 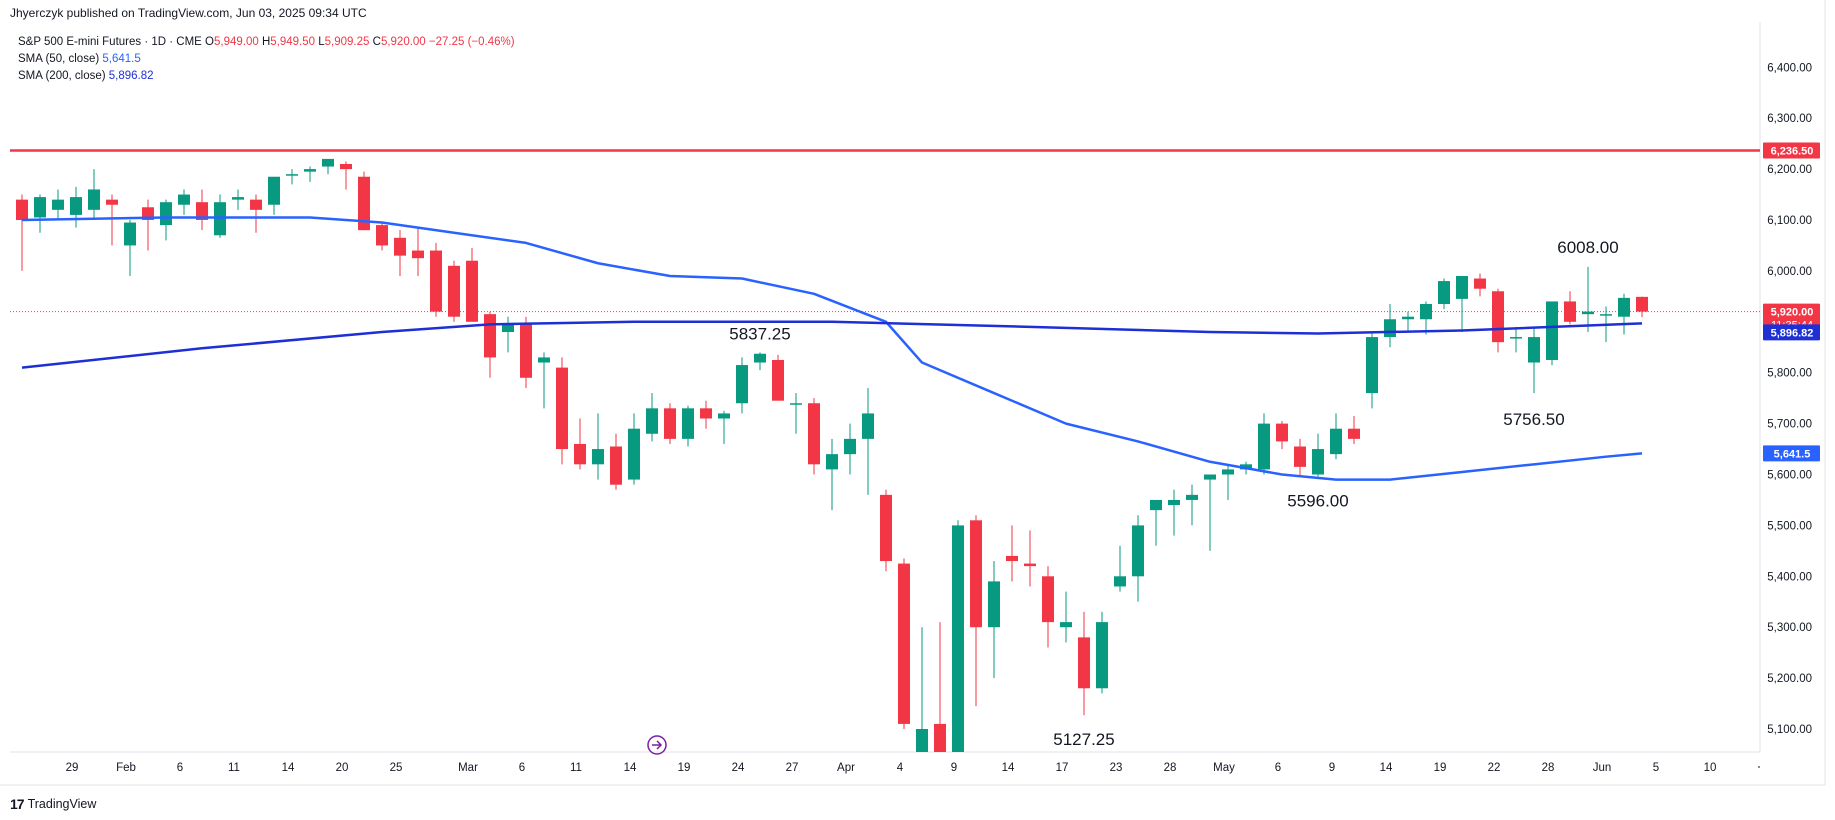 What do you see at coordinates (1789, 526) in the screenshot?
I see `y-tick-label: 5,500.00` at bounding box center [1789, 526].